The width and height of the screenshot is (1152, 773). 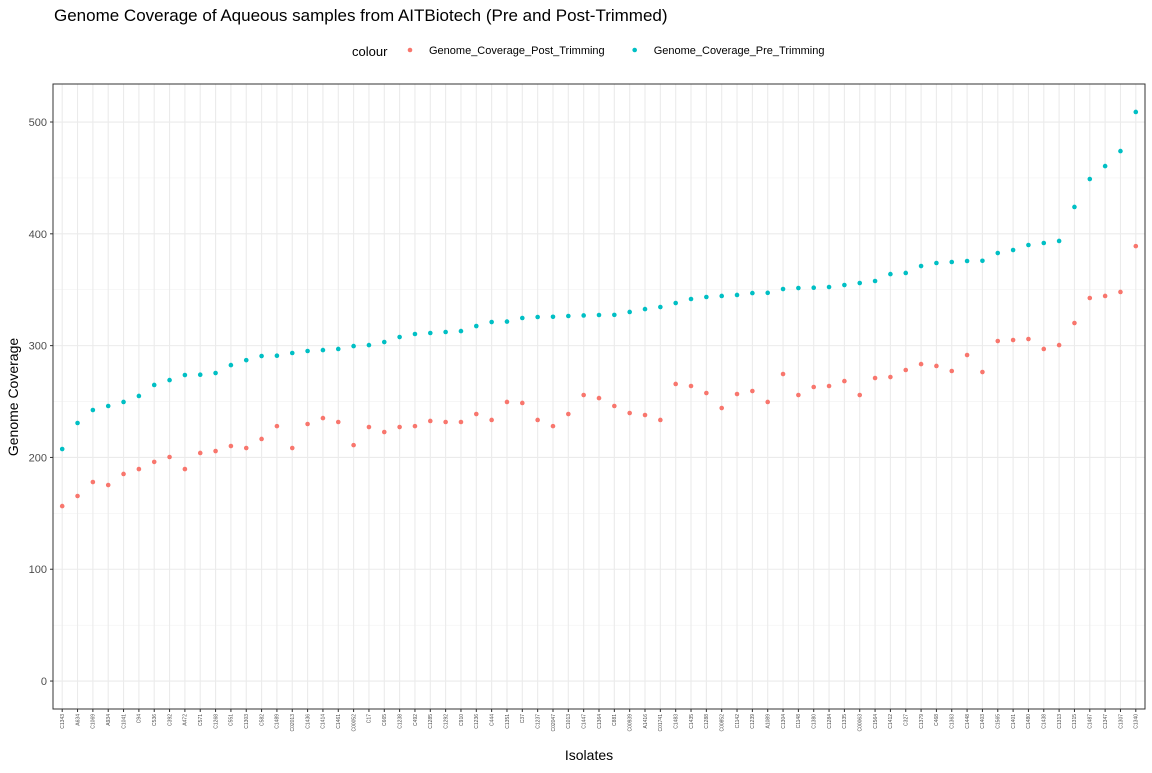 I want to click on x-tick-label: C1564, so click(x=876, y=721).